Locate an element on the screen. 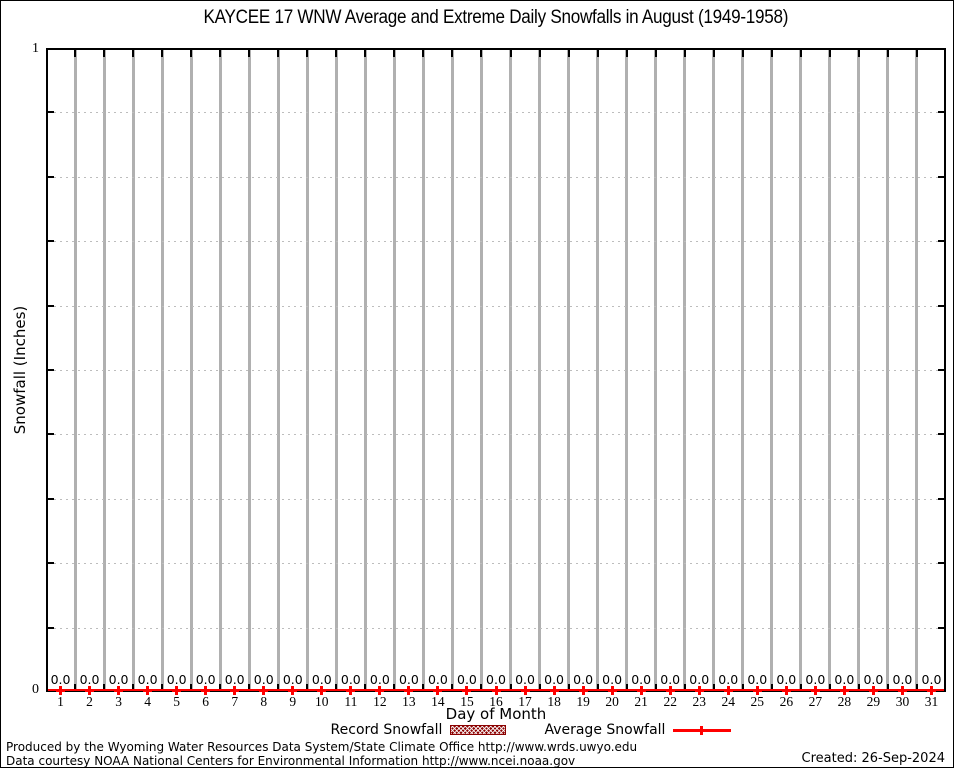 The image size is (954, 768). footer-created-date: Created: 26-Sep-2024 is located at coordinates (873, 758).